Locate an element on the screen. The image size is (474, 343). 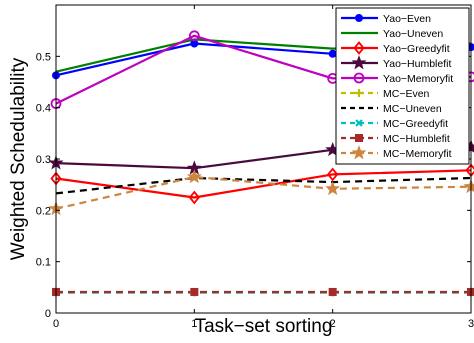
x-axis-label: Task−set sorting is located at coordinates (264, 326).